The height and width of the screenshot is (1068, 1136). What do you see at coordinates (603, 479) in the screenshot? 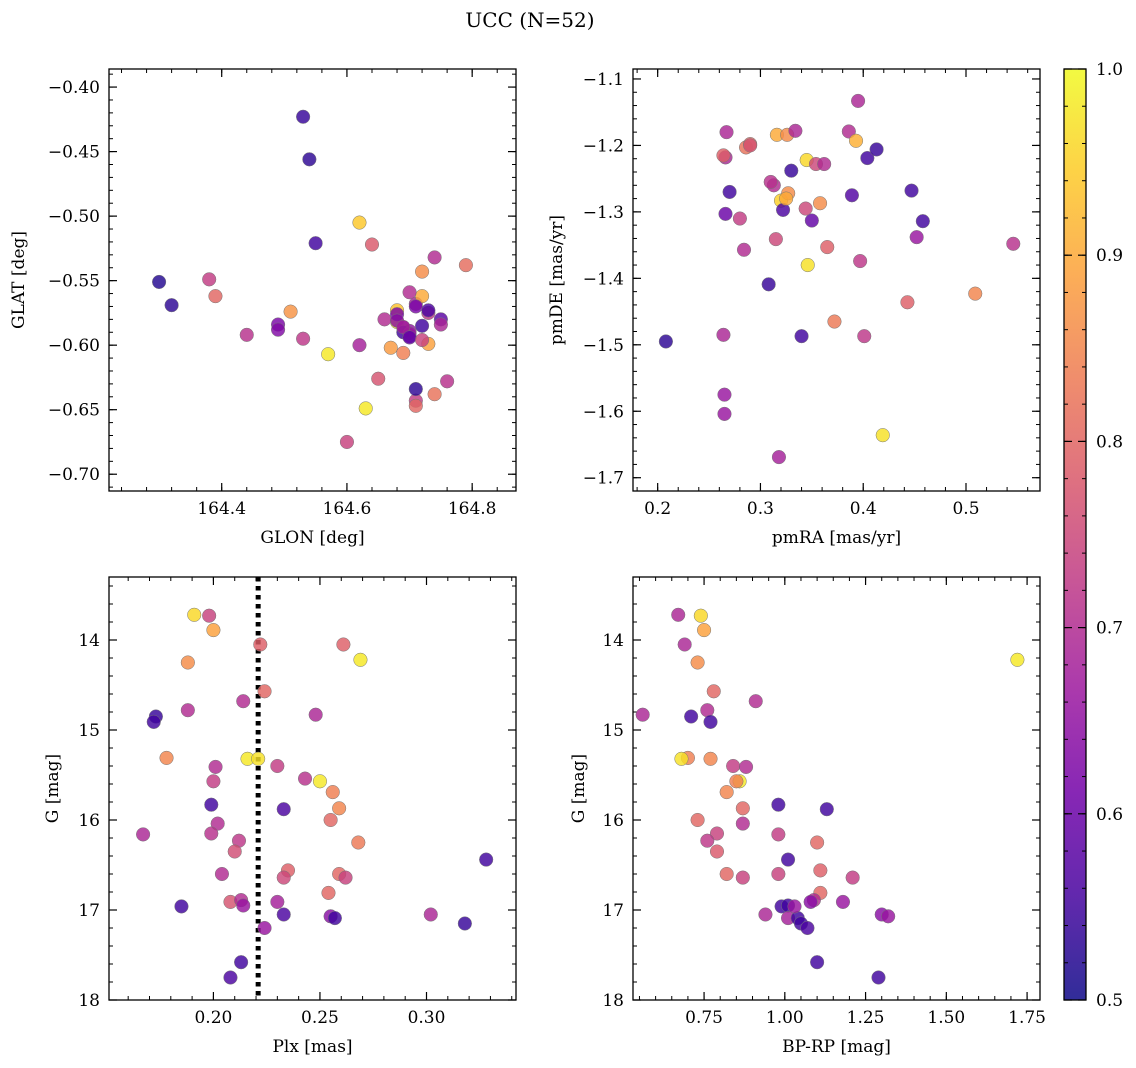
I see `y-tick-label: −1.7` at bounding box center [603, 479].